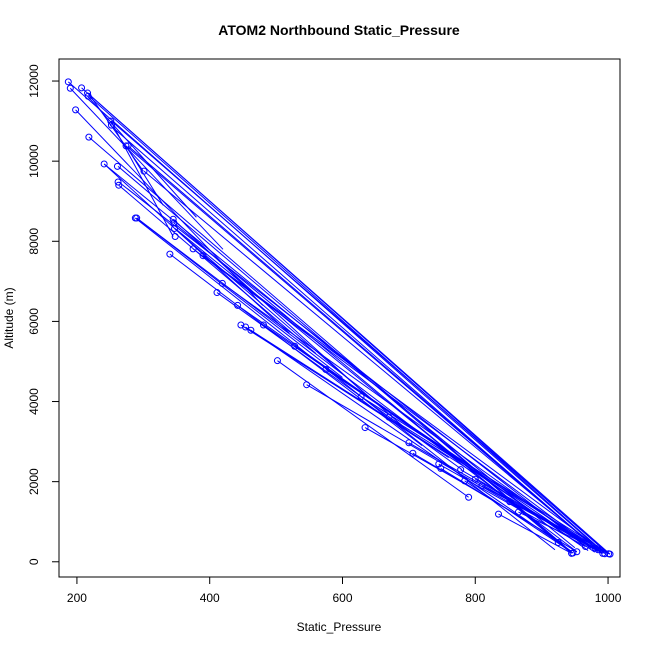 The width and height of the screenshot is (650, 650). I want to click on y-axis-label: Altitude (m), so click(9, 317).